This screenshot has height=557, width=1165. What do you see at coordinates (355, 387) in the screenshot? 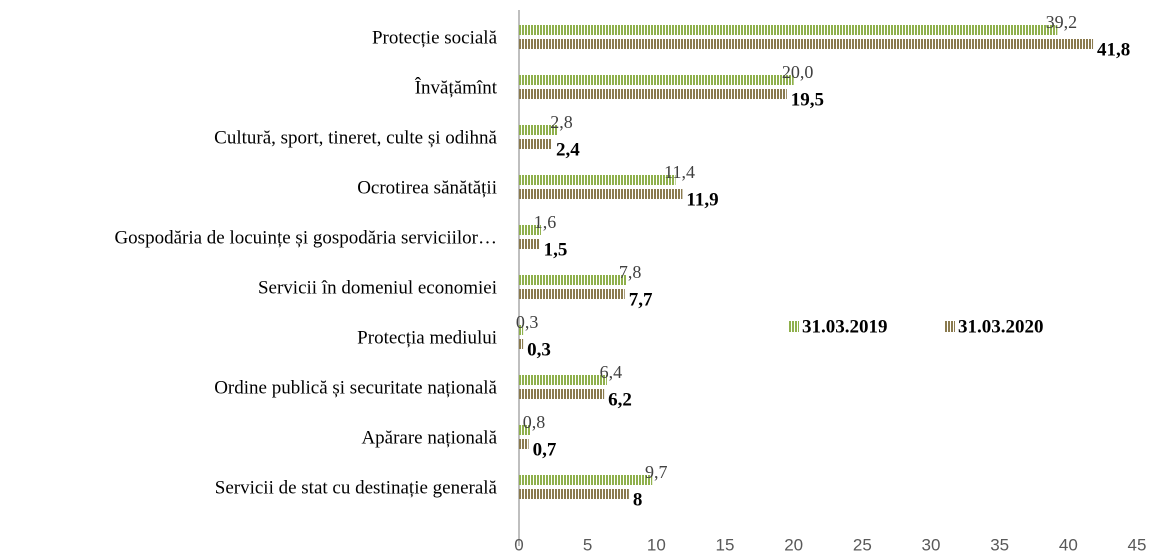
I see `category-label: Ordine publică și securitate națională` at bounding box center [355, 387].